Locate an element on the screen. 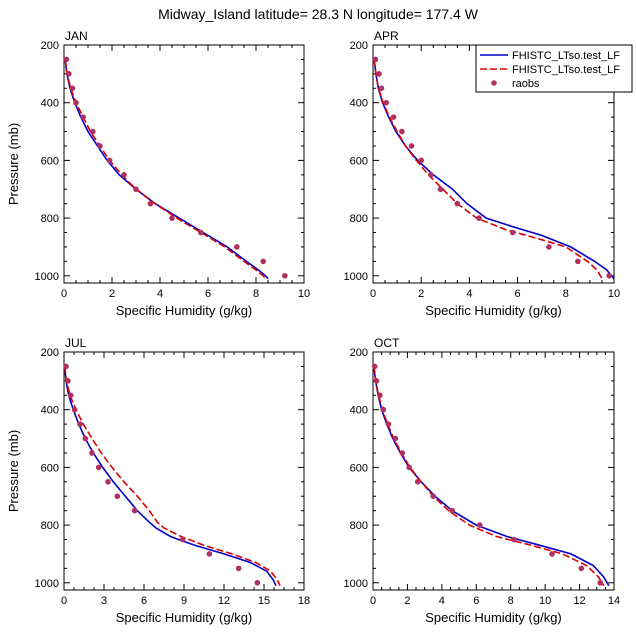 The image size is (636, 639). legend-label: FHISTC_LTso.test_LF is located at coordinates (566, 70).